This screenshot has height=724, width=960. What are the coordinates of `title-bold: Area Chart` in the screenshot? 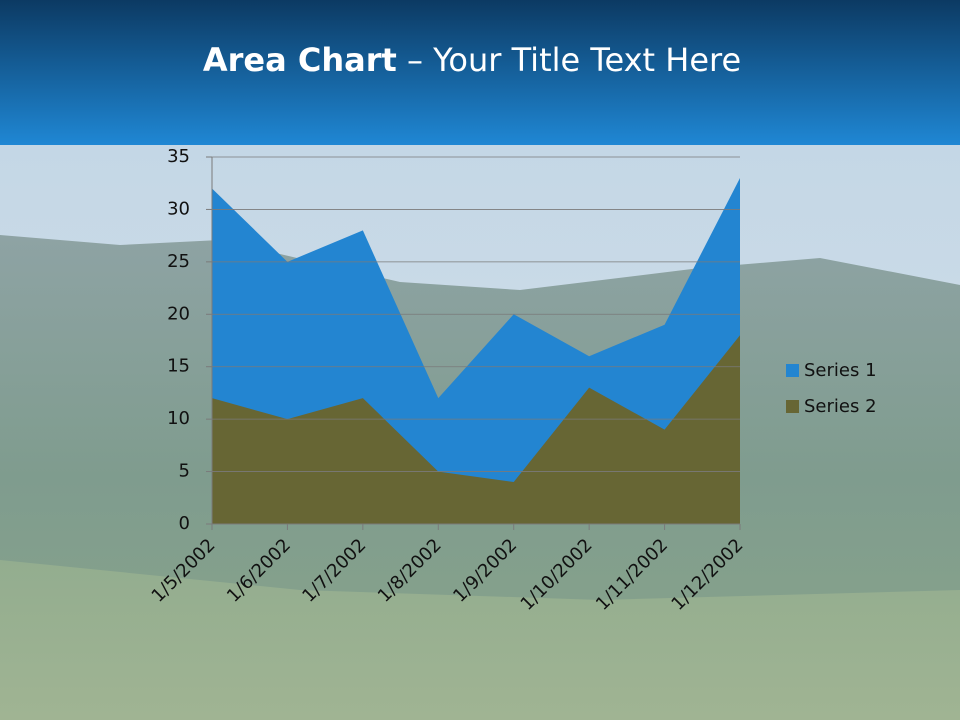 It's located at (300, 60).